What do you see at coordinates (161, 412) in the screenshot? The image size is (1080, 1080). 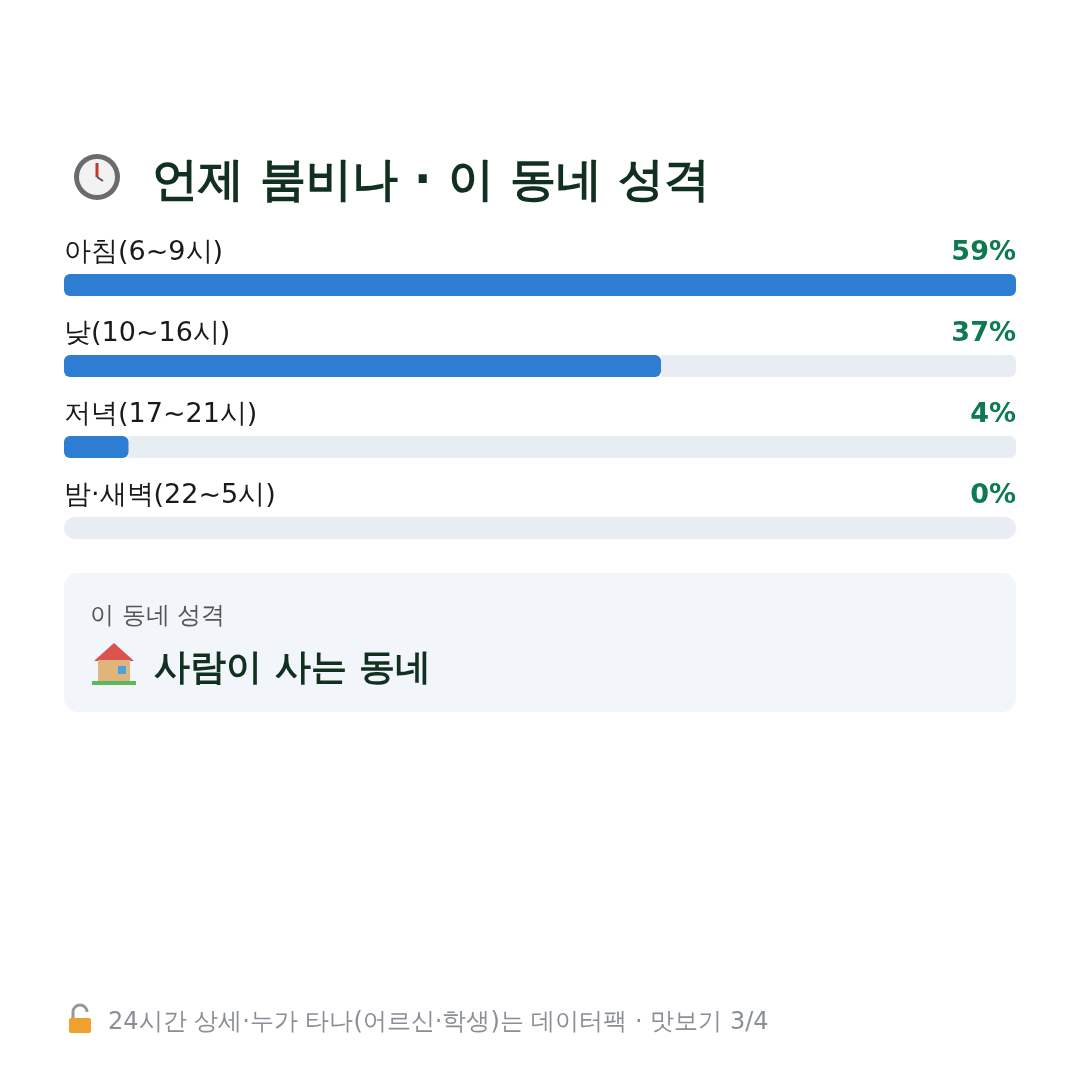 I see `y-tick-label: 저녁(17~21시)` at bounding box center [161, 412].